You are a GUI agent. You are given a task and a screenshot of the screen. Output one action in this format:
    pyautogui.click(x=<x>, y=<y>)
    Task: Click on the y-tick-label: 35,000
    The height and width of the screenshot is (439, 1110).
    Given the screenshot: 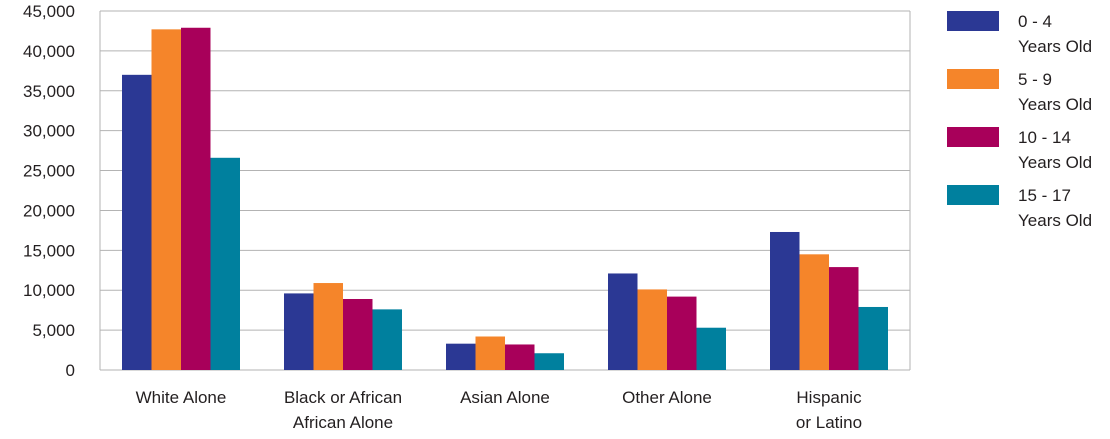 What is the action you would take?
    pyautogui.click(x=49, y=91)
    